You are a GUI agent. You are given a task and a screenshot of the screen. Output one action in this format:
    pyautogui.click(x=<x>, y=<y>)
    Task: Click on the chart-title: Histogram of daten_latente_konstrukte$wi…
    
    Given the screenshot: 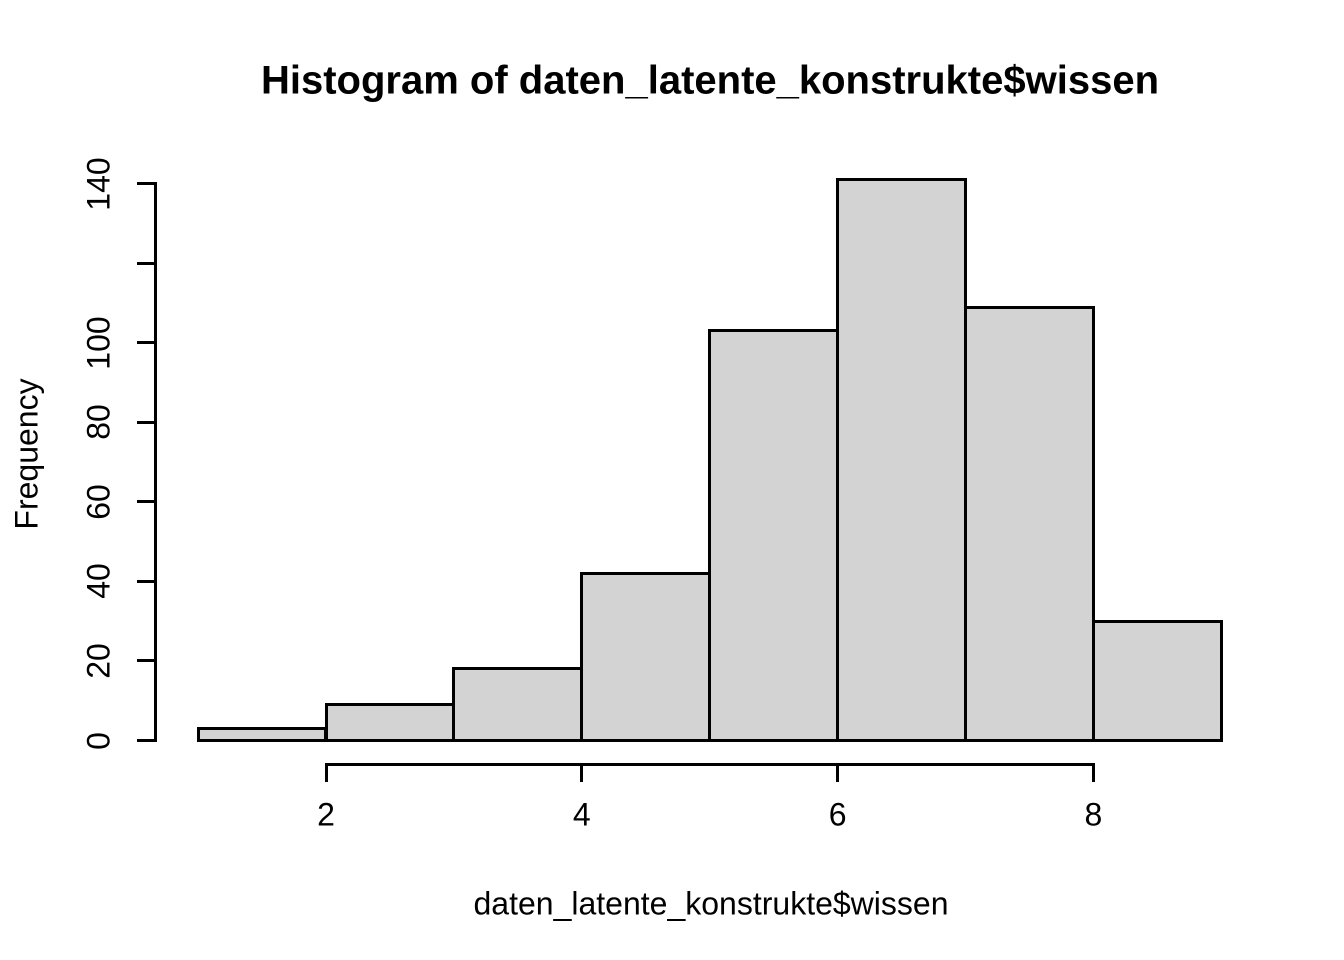 What is the action you would take?
    pyautogui.click(x=710, y=80)
    